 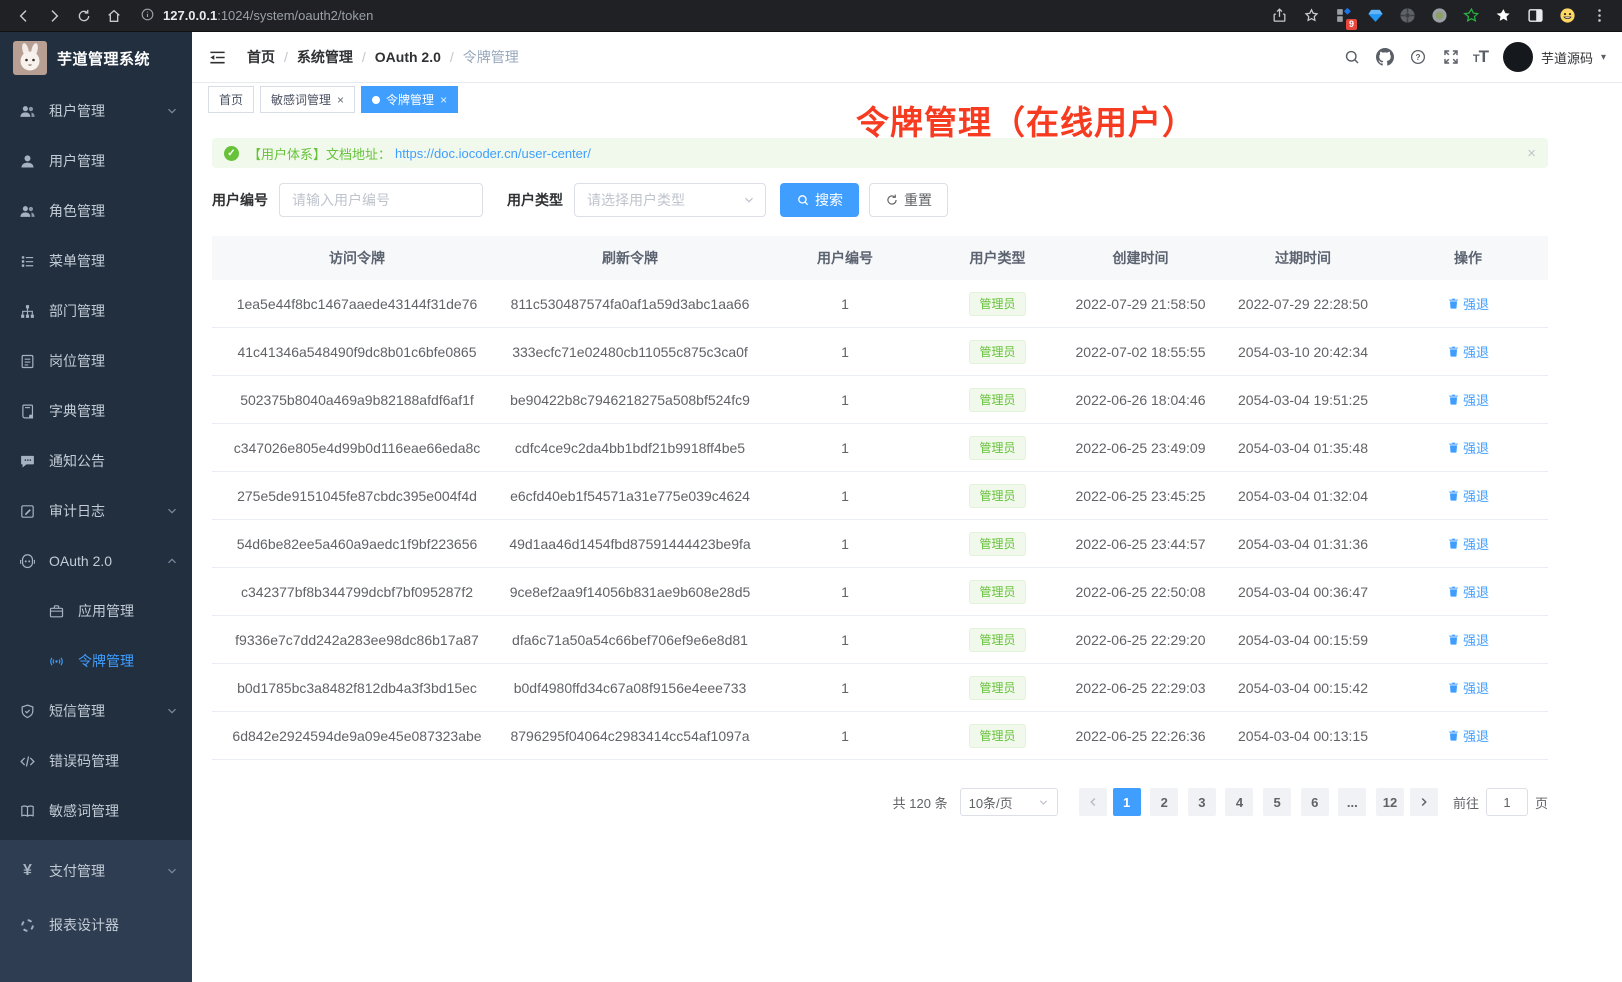 What do you see at coordinates (81, 561) in the screenshot?
I see `sidebar-item-label: OAuth 2.0` at bounding box center [81, 561].